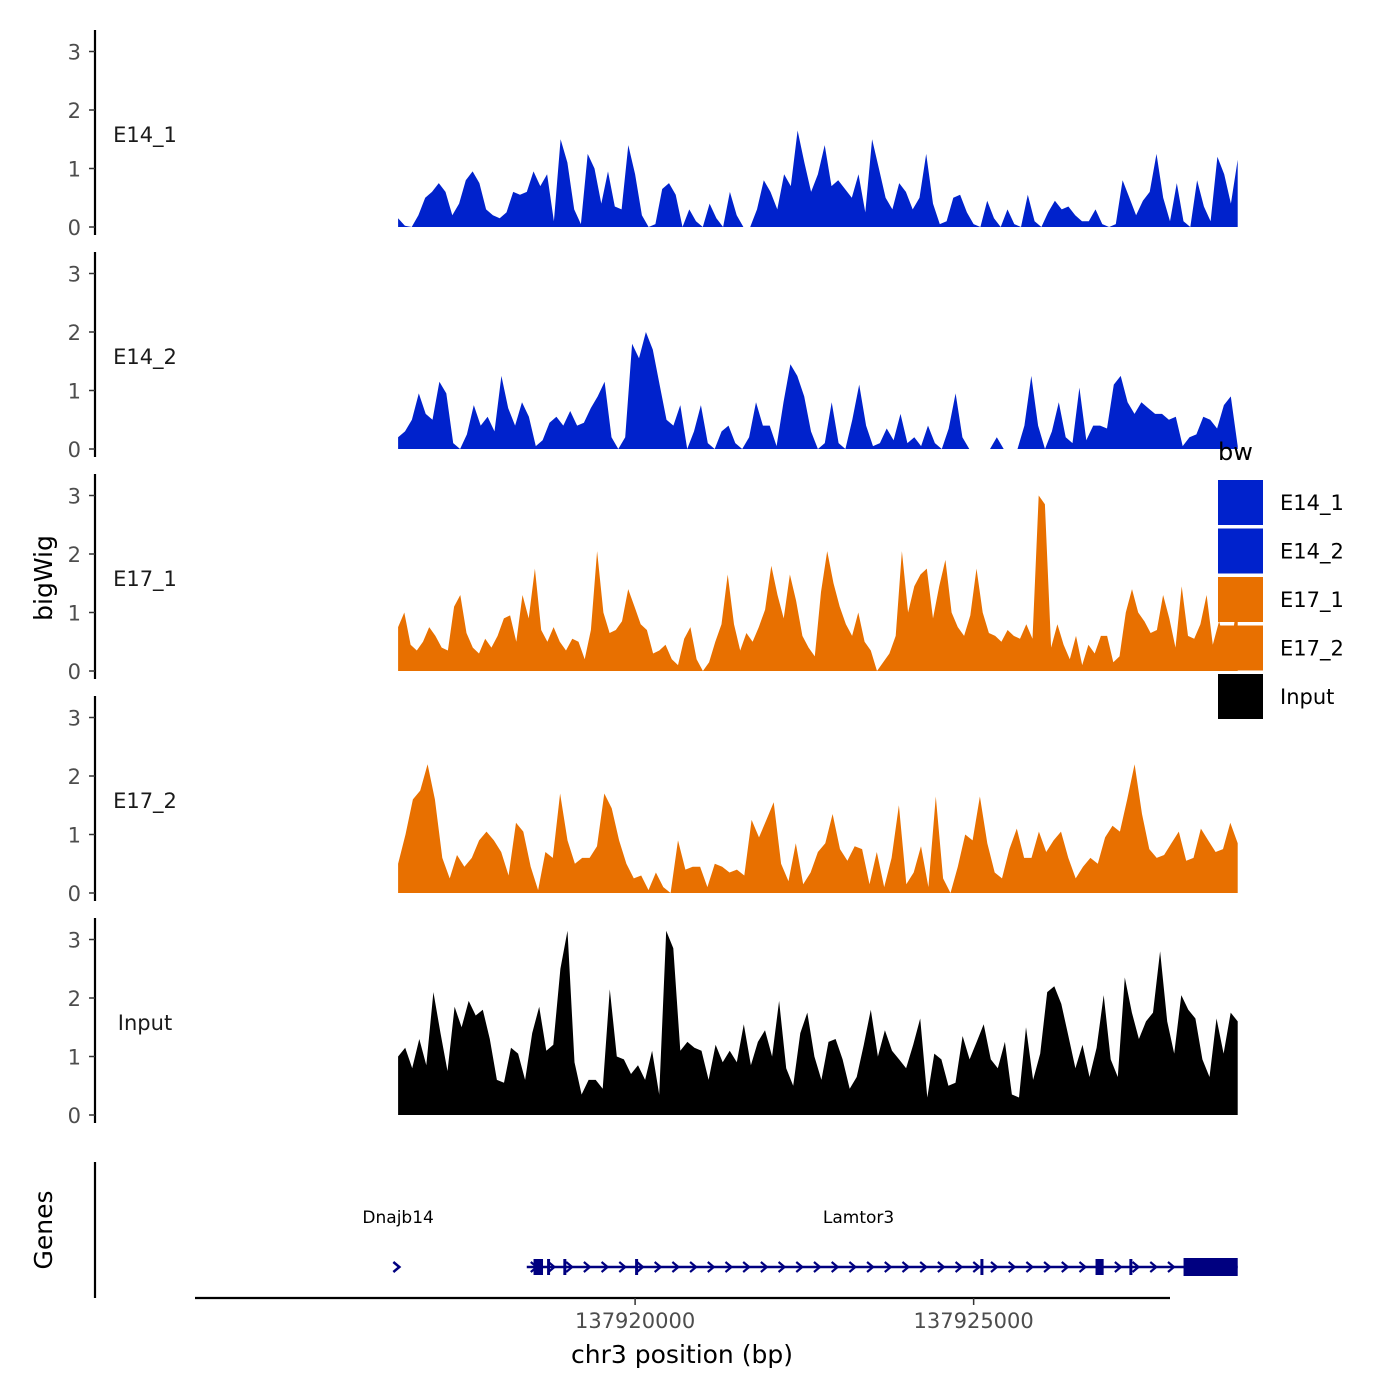 The height and width of the screenshot is (1400, 1400). I want to click on legend-item: E14_1, so click(1281, 502).